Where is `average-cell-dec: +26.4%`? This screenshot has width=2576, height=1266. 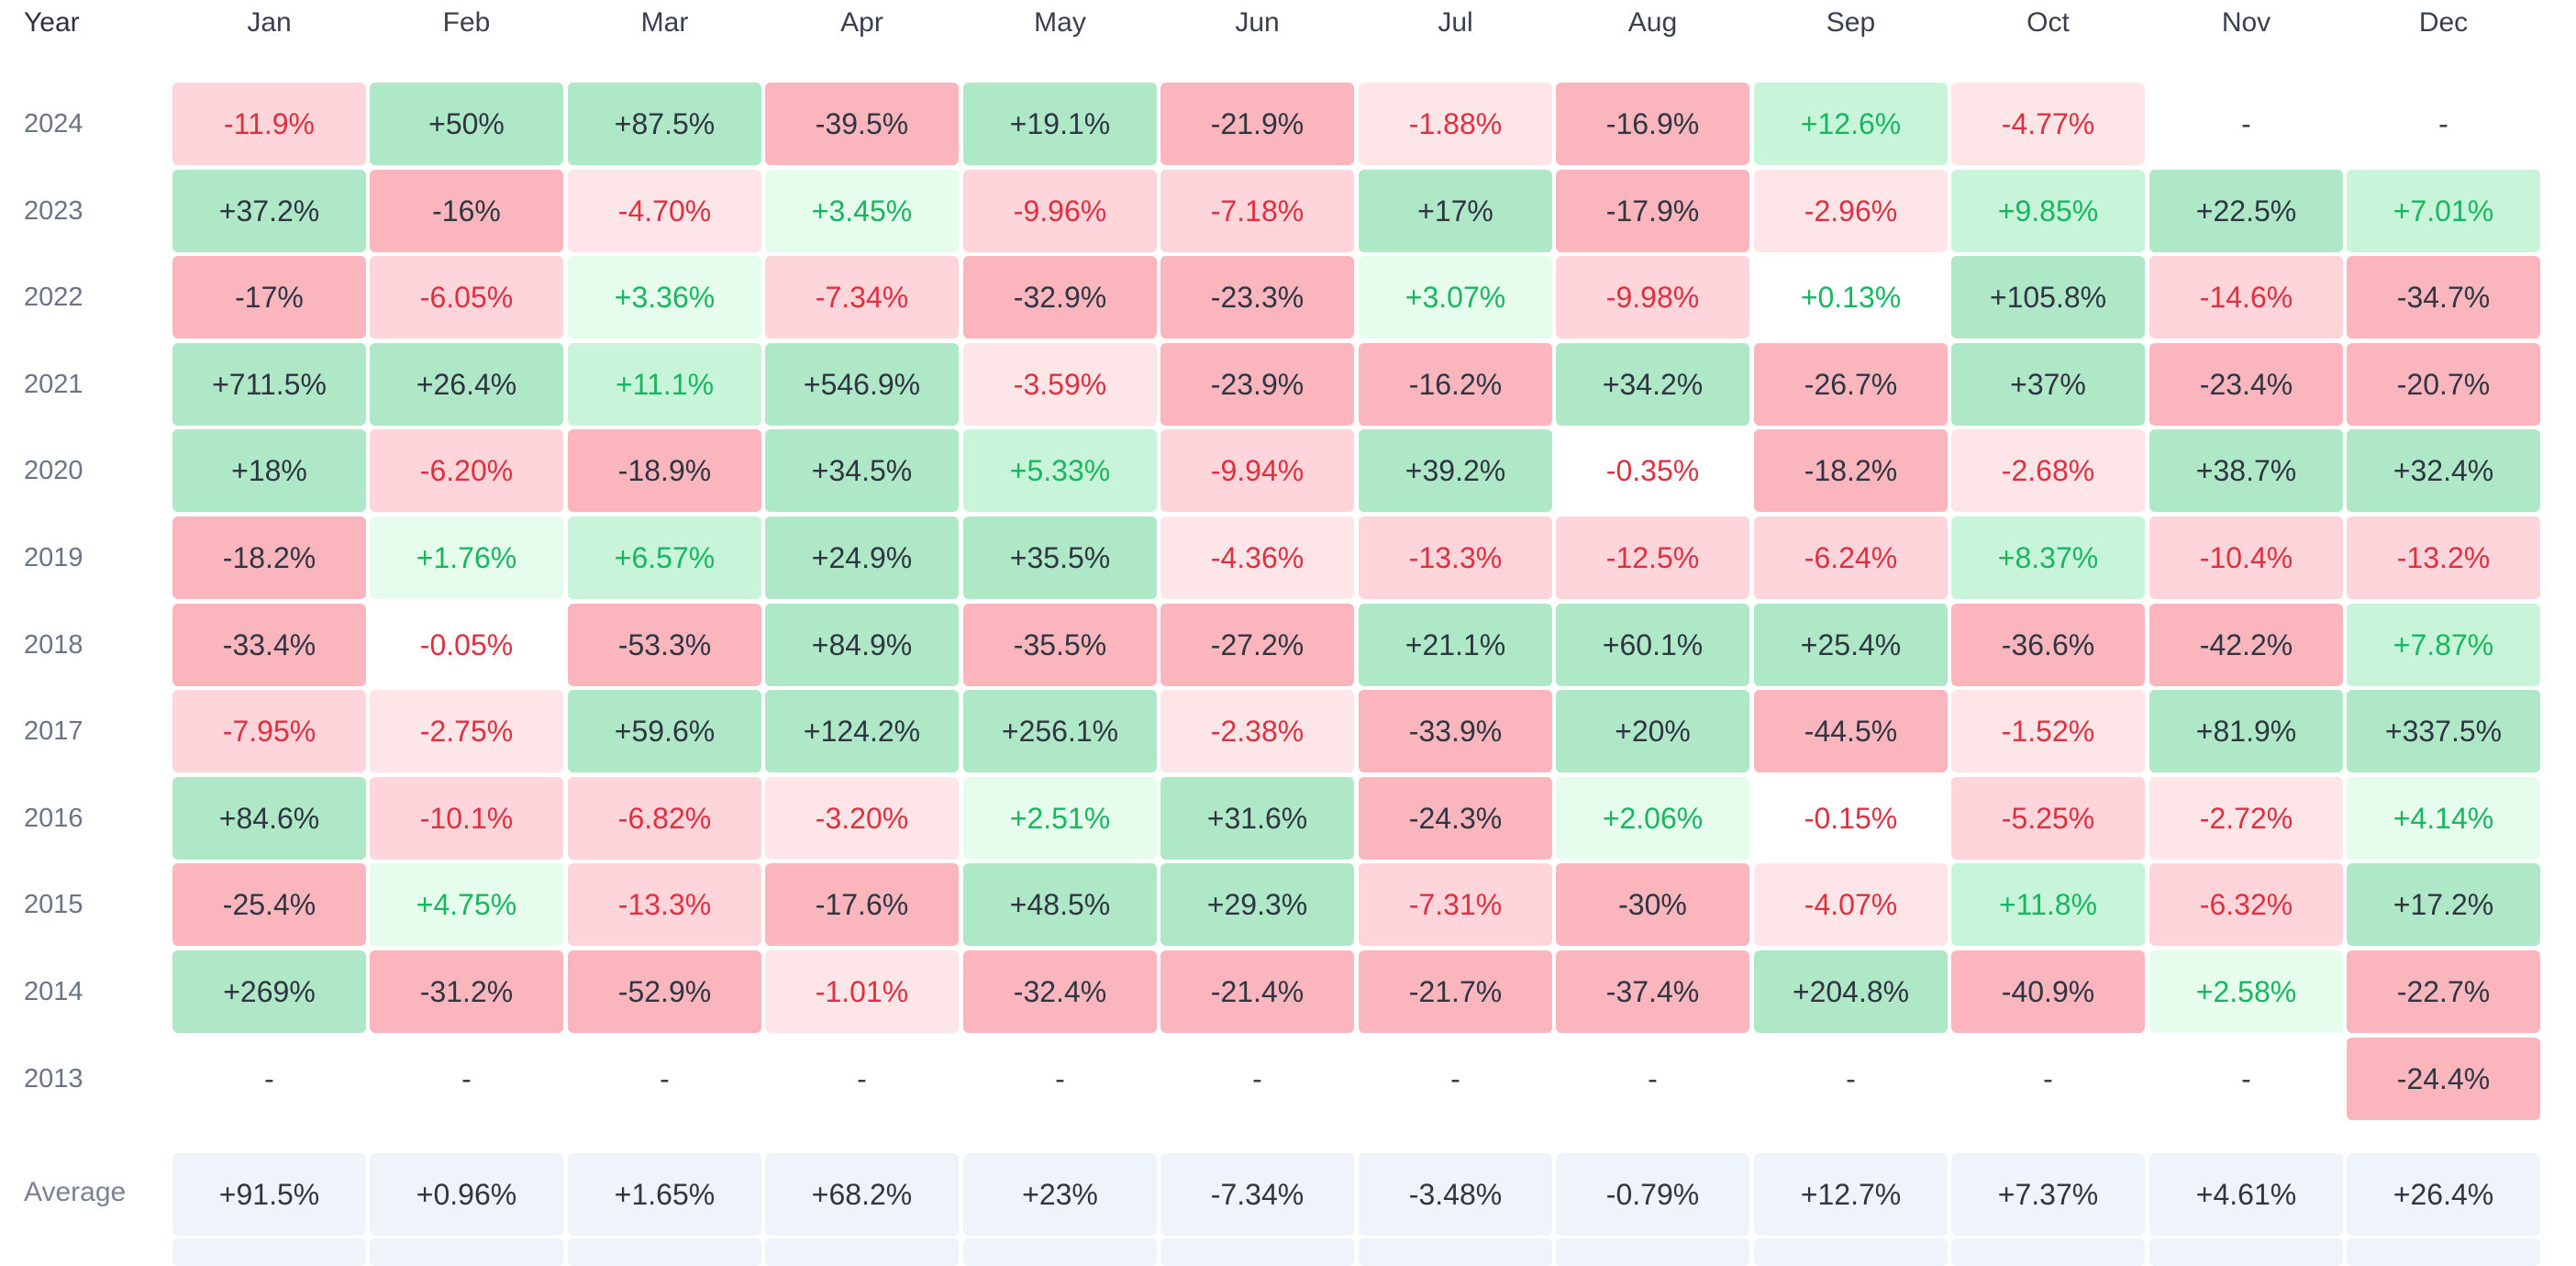 average-cell-dec: +26.4% is located at coordinates (2443, 1194).